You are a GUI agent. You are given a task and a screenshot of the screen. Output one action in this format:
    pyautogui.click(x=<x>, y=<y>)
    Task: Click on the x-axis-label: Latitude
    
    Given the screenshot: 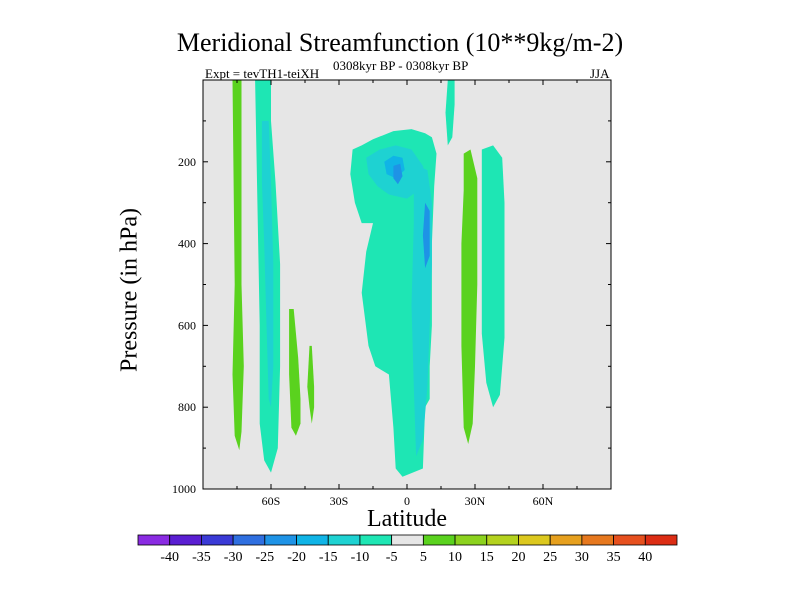 What is the action you would take?
    pyautogui.click(x=407, y=519)
    